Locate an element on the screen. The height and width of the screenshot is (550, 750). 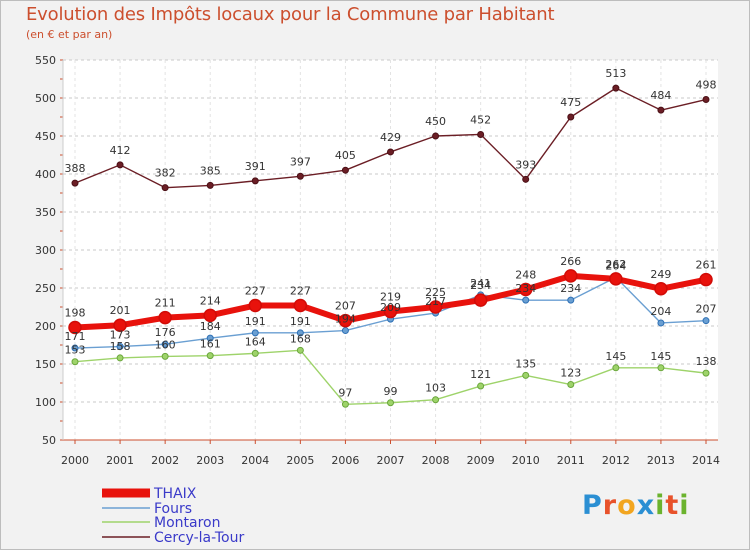
x-tick-label: 2013 is located at coordinates (661, 460).